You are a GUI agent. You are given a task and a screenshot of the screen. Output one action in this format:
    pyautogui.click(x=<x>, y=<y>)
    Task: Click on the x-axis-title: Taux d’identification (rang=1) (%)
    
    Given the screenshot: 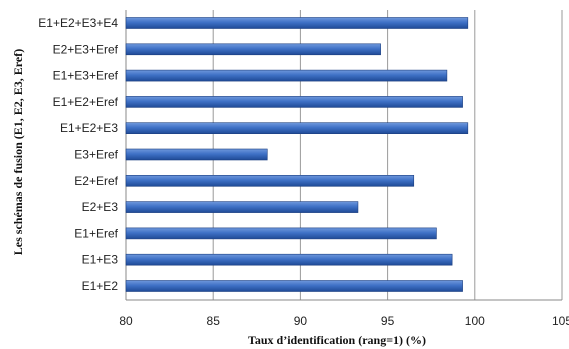 What is the action you would take?
    pyautogui.click(x=337, y=340)
    